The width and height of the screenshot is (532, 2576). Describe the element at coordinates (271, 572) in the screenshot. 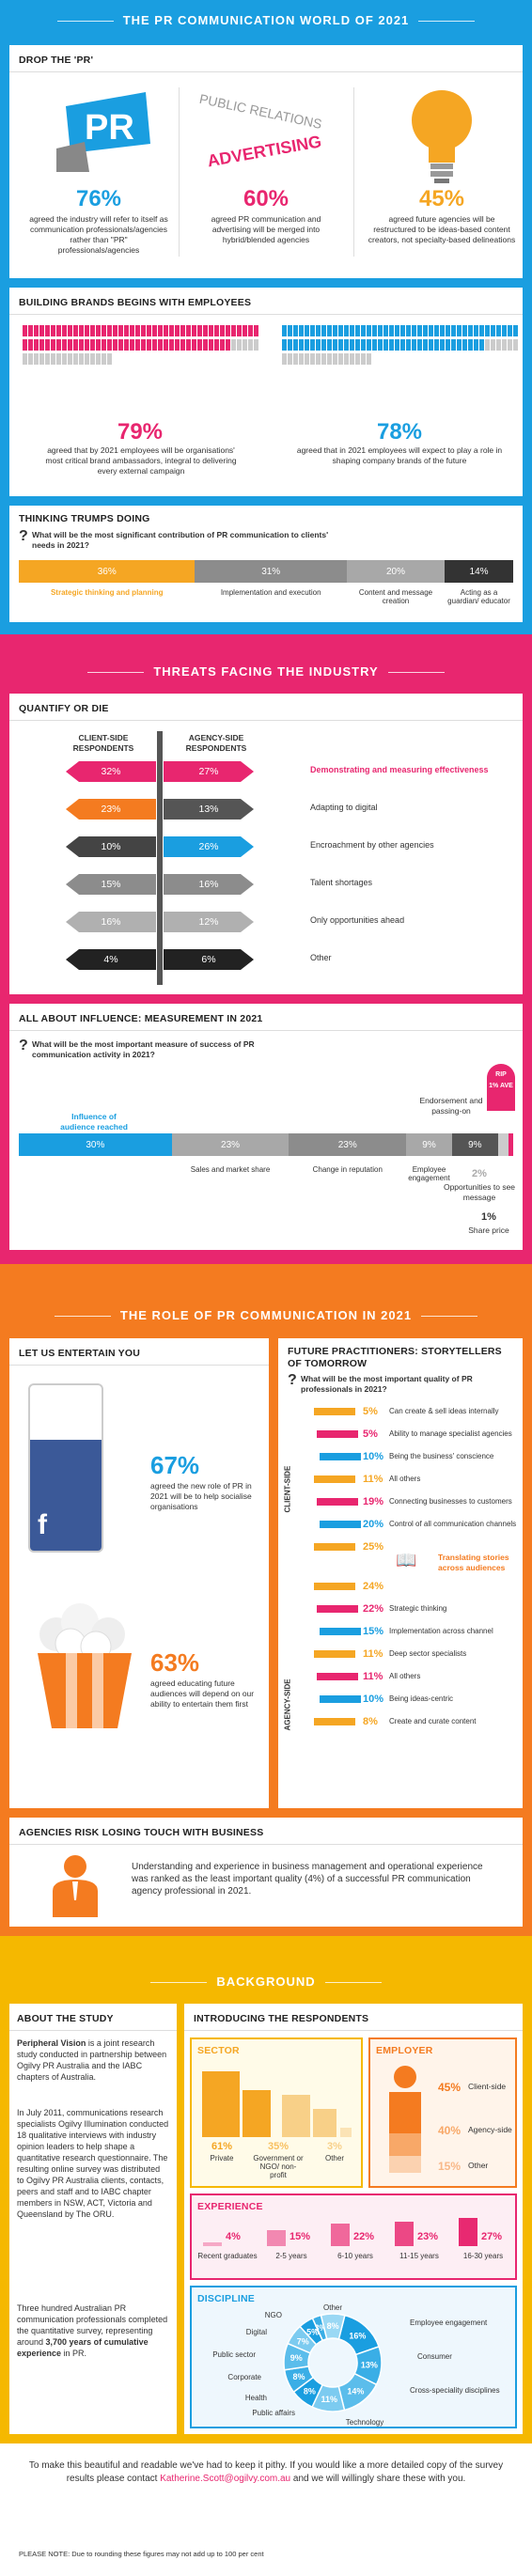

I see `thinking-segment: 31%` at that location.